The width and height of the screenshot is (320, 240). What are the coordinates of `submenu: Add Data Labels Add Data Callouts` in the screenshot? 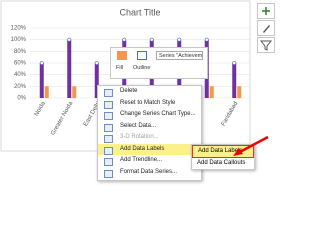 It's located at (223, 157).